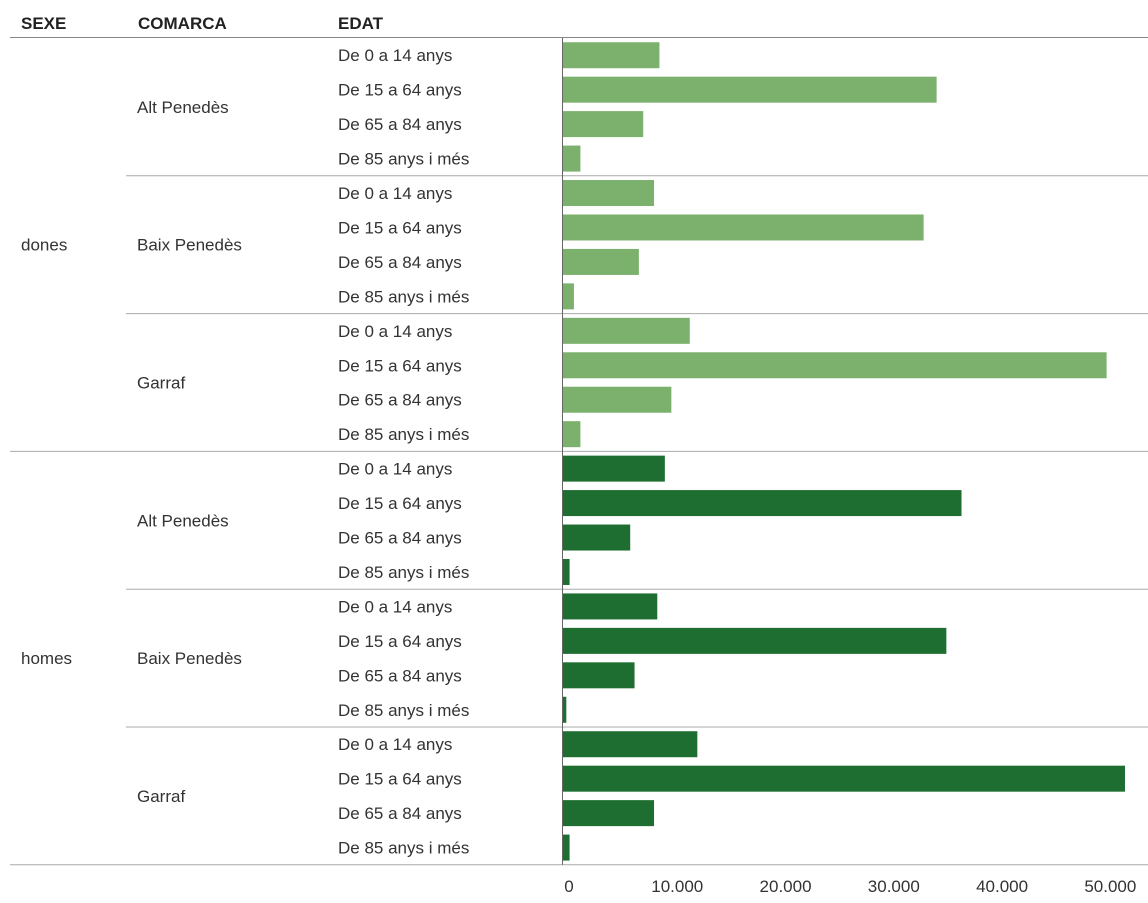 The width and height of the screenshot is (1148, 903). What do you see at coordinates (894, 886) in the screenshot?
I see `x-tick-label: 30.000` at bounding box center [894, 886].